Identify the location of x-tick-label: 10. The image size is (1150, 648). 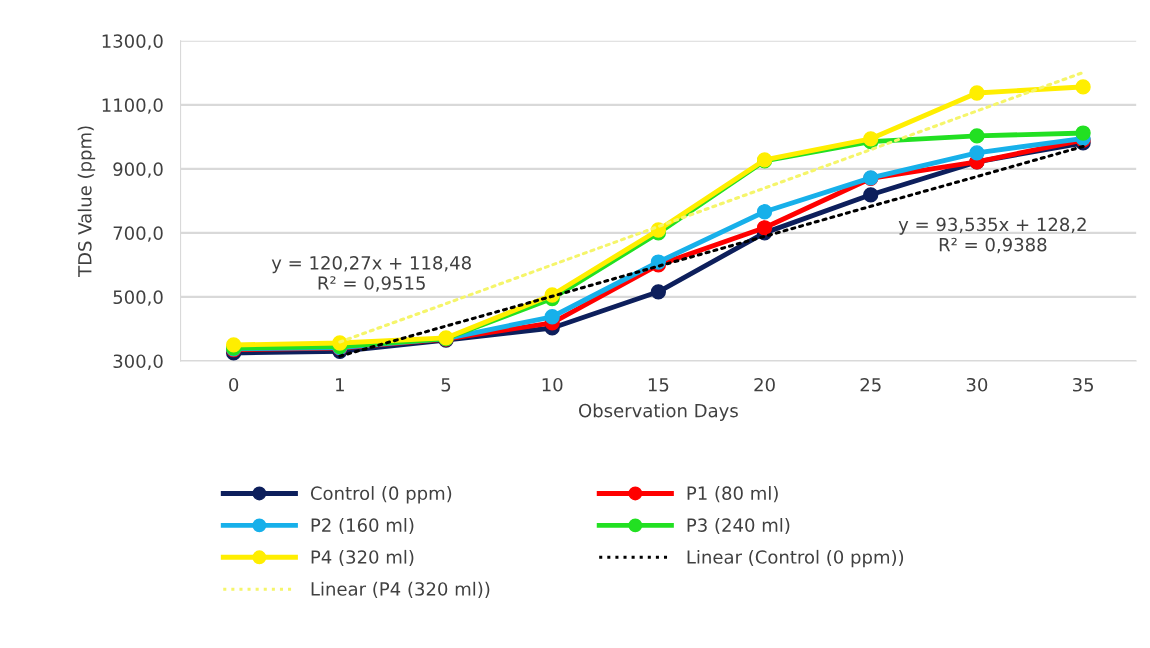
(552, 384).